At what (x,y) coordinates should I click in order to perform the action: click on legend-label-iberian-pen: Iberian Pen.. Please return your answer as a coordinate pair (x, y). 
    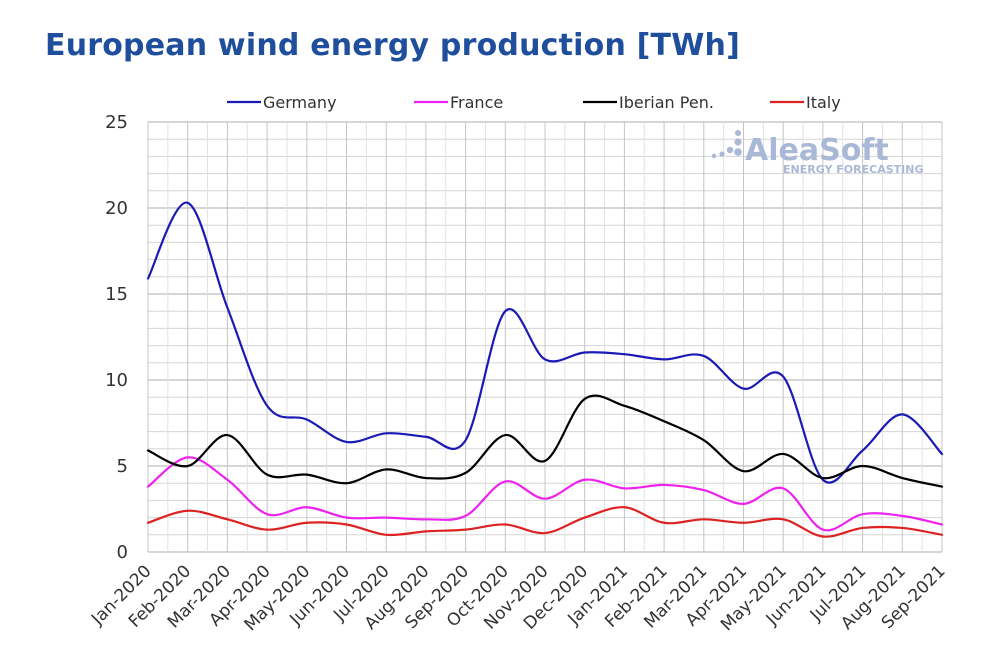
    Looking at the image, I should click on (666, 102).